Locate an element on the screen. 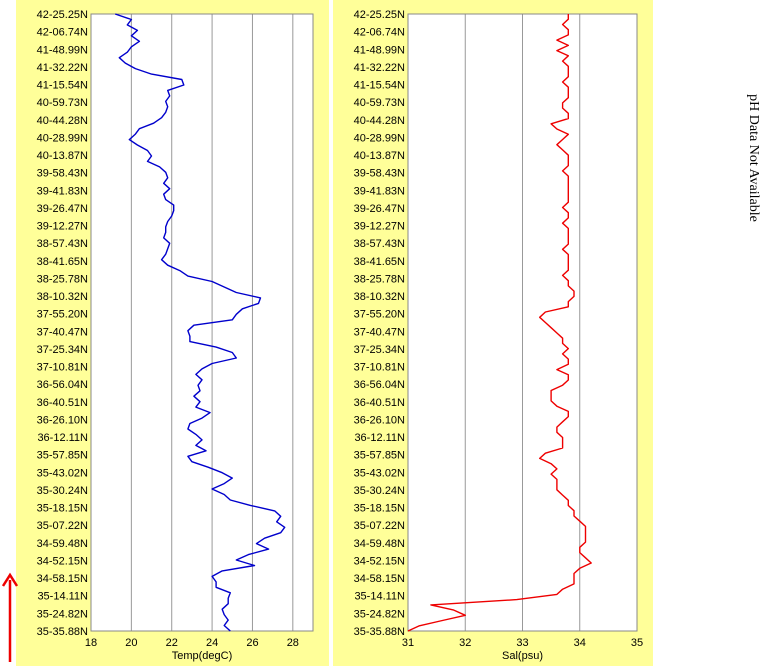 The image size is (773, 669). x-tick-label: 18 is located at coordinates (91, 643).